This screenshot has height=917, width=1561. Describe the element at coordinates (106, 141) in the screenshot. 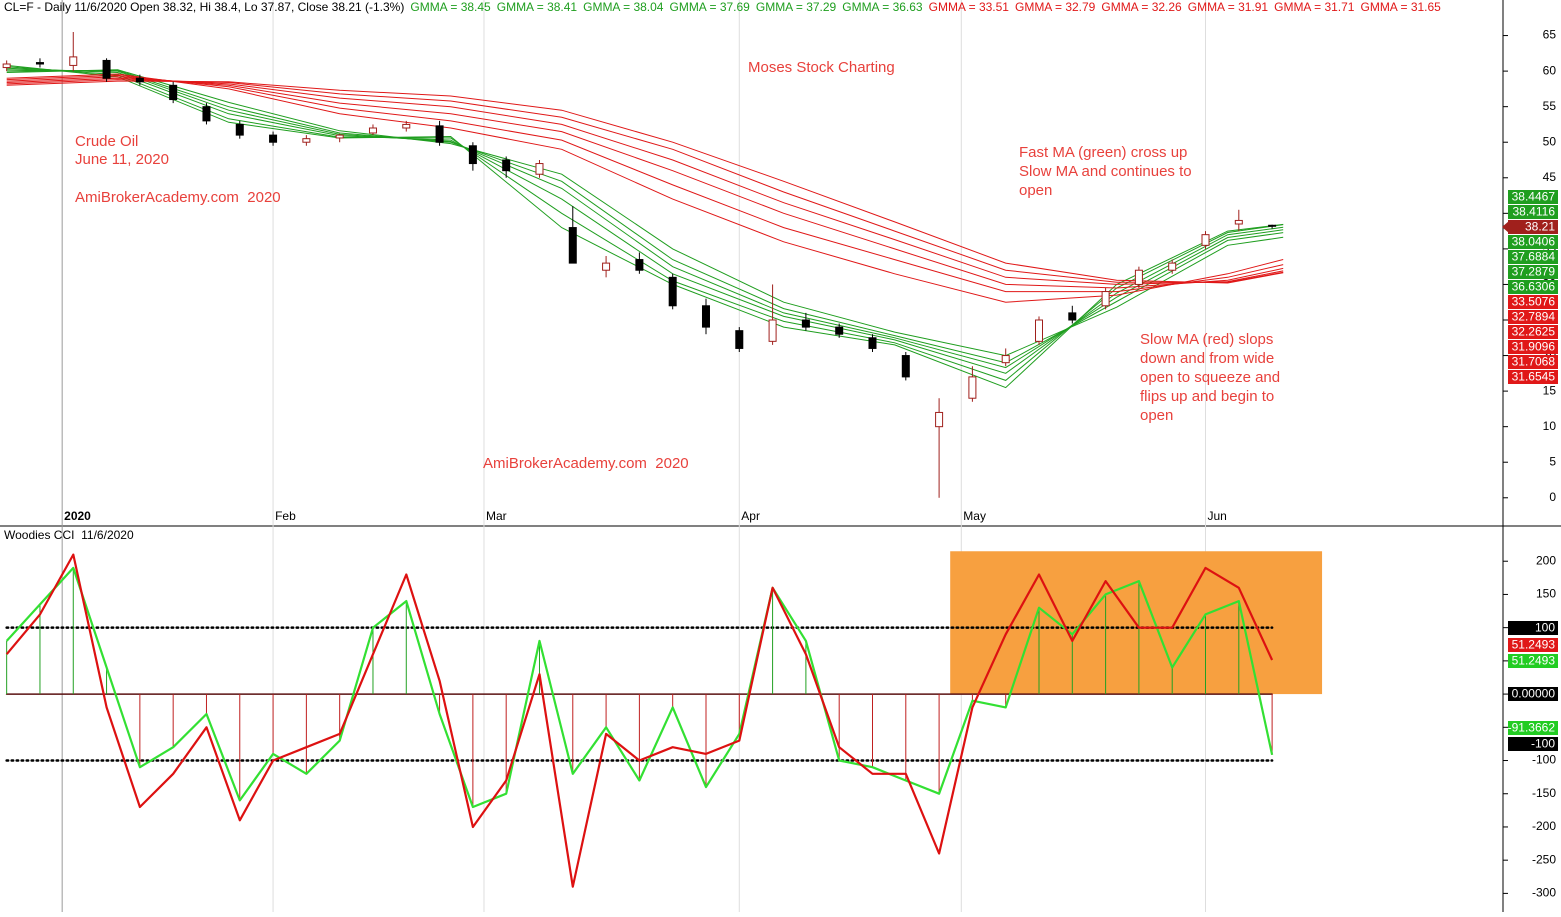

I see `annotation: Crude Oil` at that location.